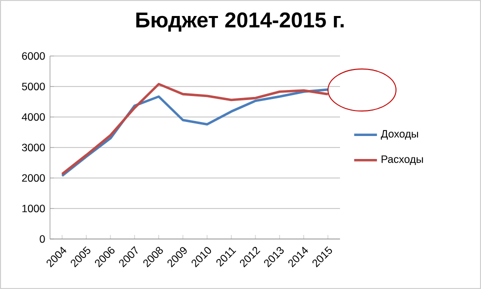 The image size is (481, 289). Describe the element at coordinates (33, 86) in the screenshot. I see `y-tick-label: 5000` at that location.